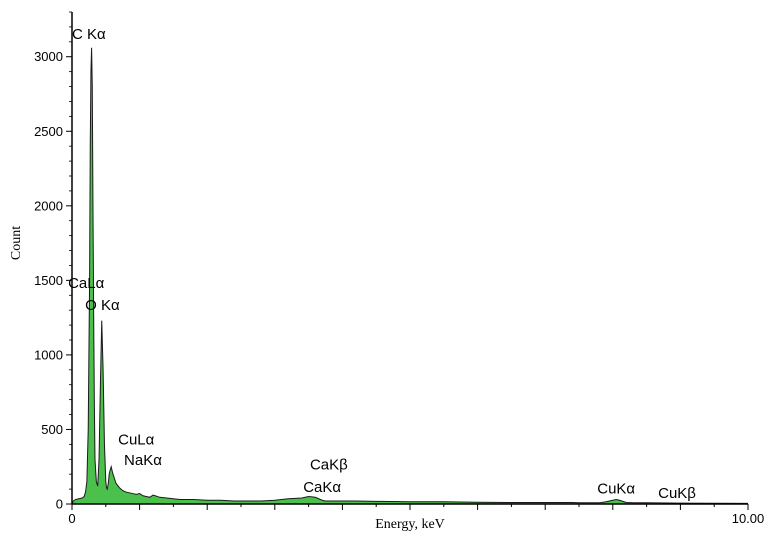 The image size is (772, 536). What do you see at coordinates (48, 56) in the screenshot?
I see `y-tick-label: 3000` at bounding box center [48, 56].